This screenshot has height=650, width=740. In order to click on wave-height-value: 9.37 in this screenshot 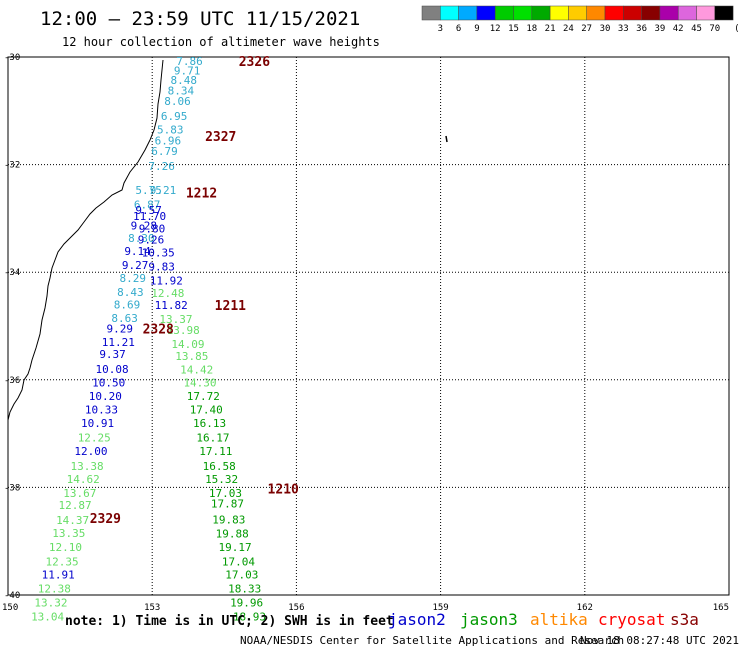, I will do `click(112, 354)`.